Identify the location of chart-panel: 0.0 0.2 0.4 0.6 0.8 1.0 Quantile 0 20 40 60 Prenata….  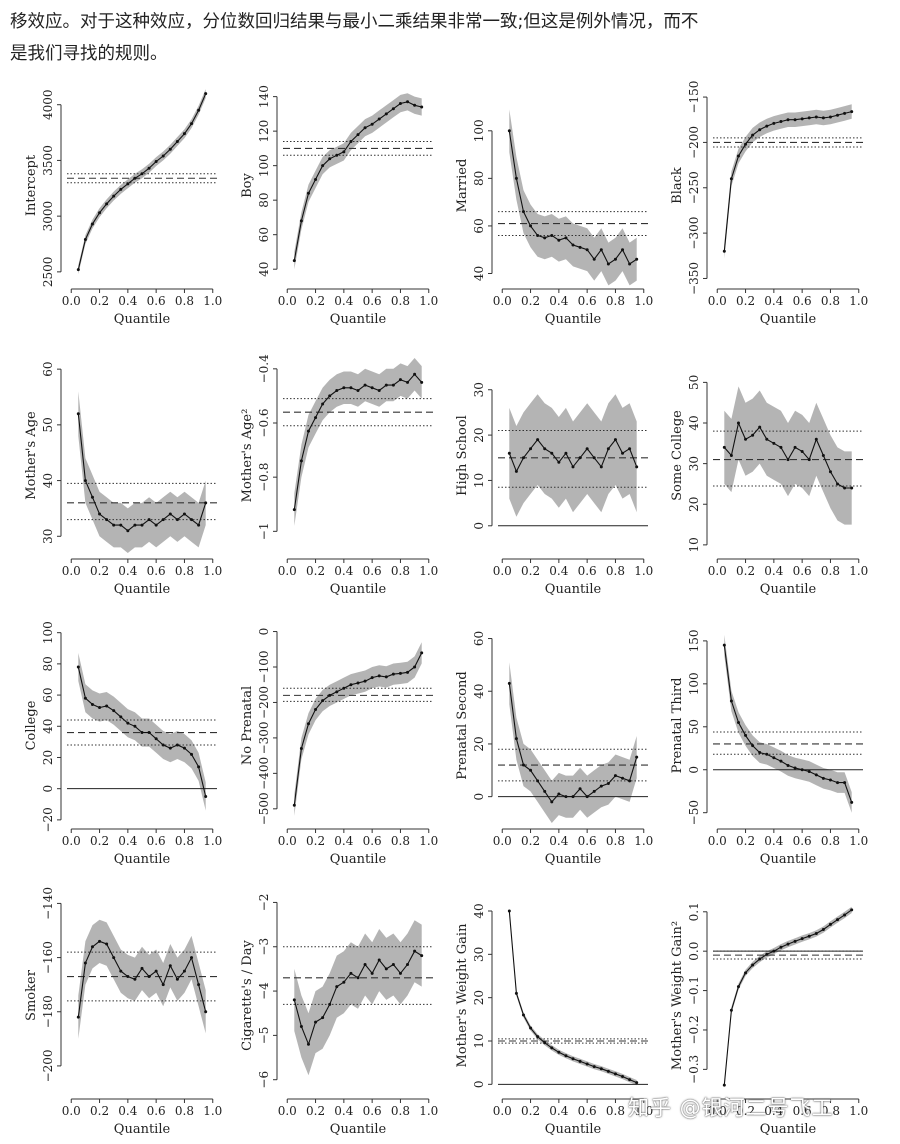
(554, 749).